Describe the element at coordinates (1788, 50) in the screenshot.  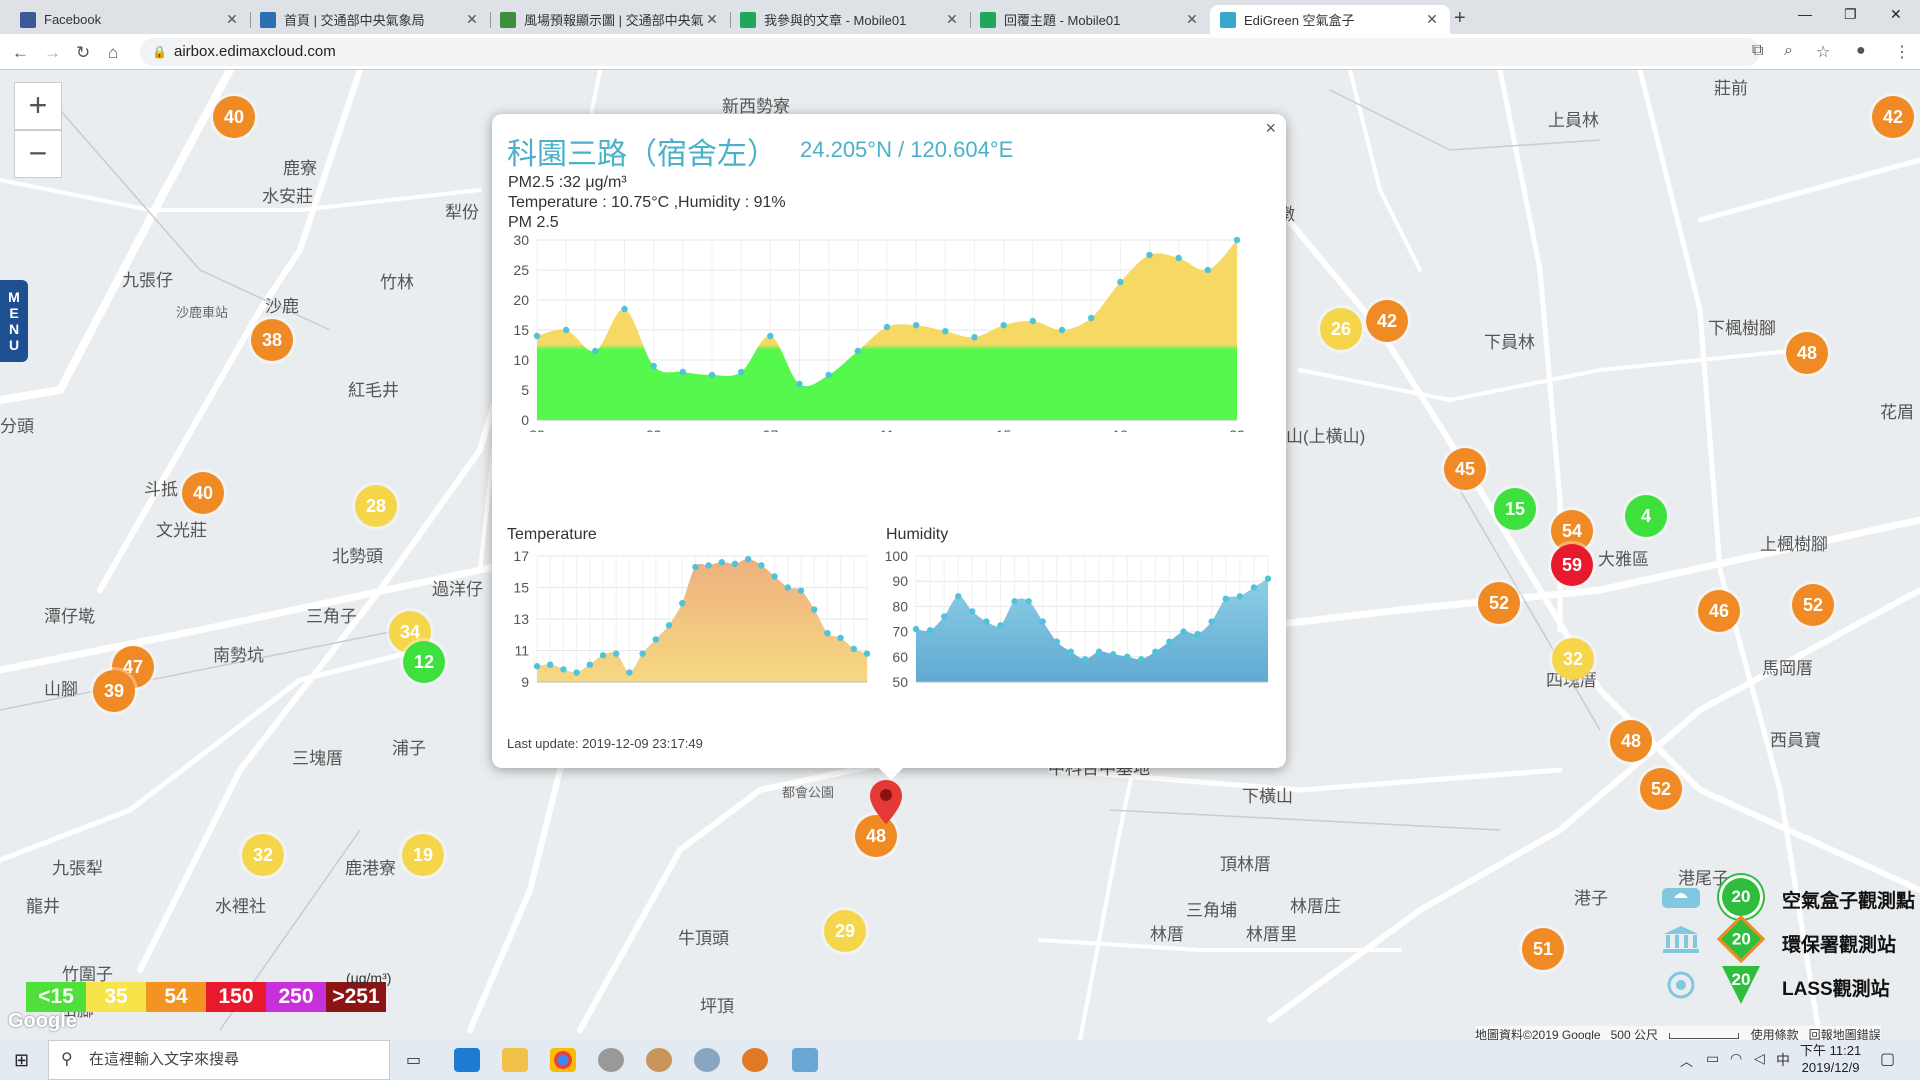
I see `zoom-icon: ⌕` at that location.